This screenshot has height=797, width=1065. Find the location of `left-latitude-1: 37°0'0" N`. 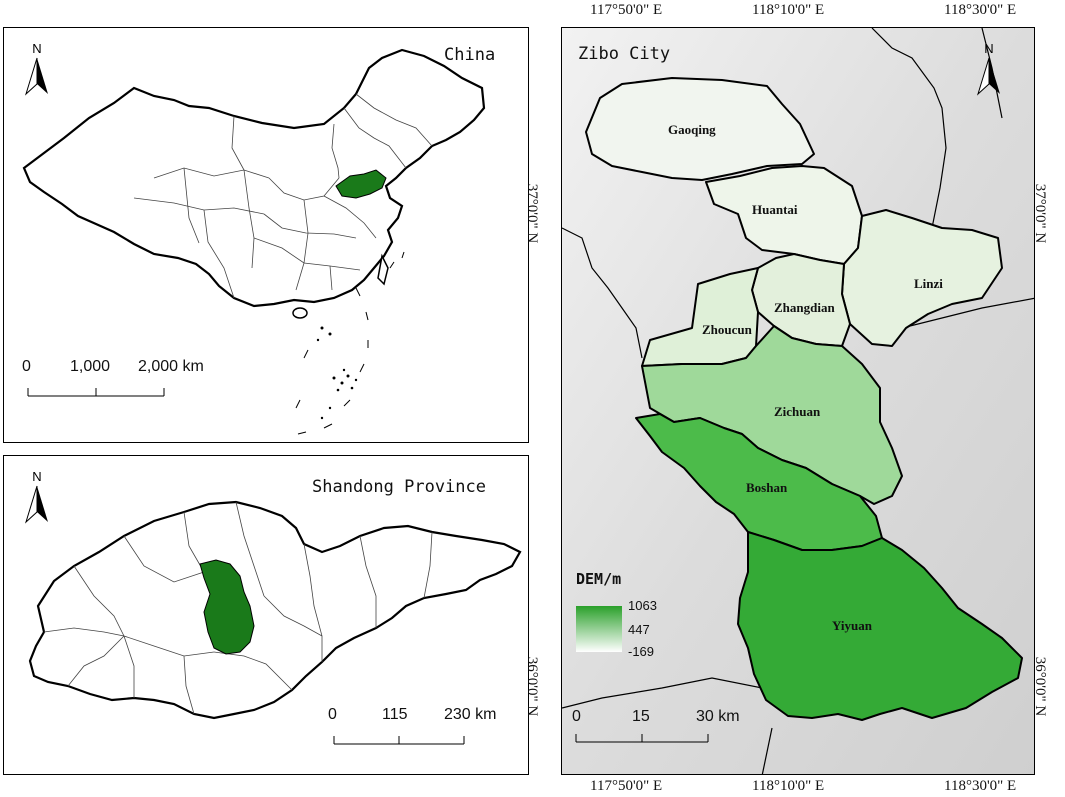

left-latitude-1: 37°0'0" N is located at coordinates (532, 213).